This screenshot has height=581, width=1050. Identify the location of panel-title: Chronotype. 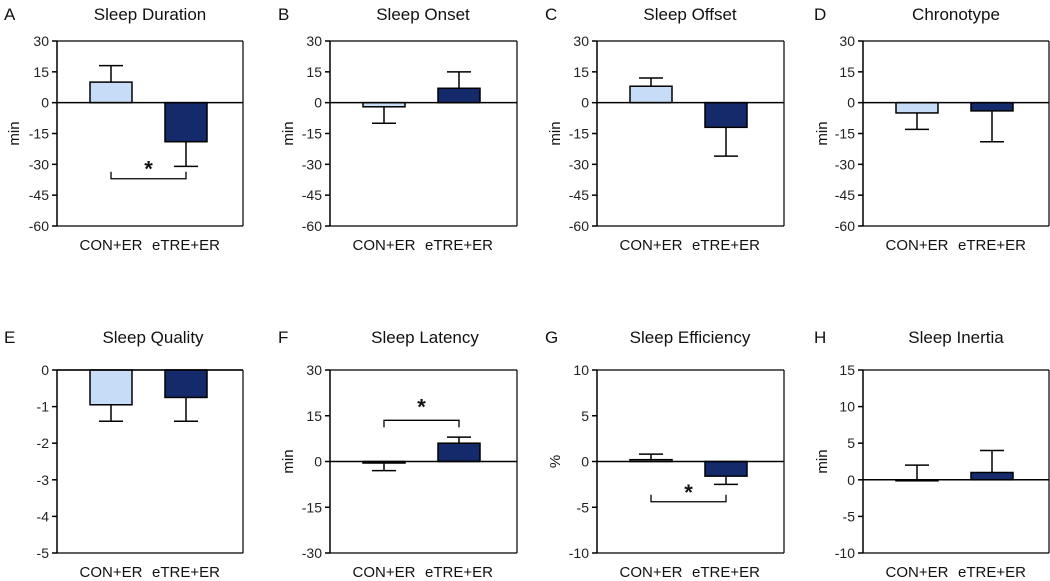
(956, 14).